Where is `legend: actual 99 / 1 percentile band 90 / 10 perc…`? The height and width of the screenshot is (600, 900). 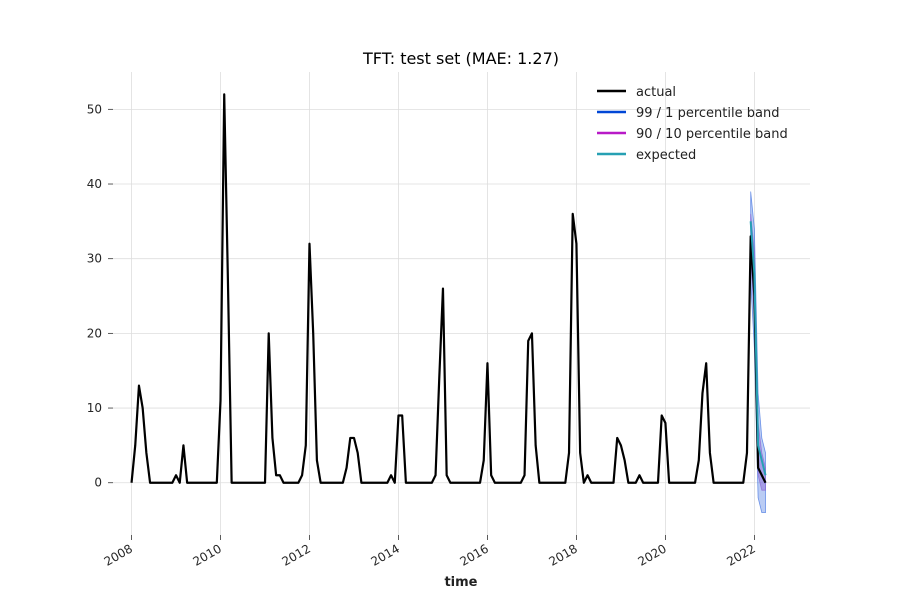
legend: actual 99 / 1 percentile band 90 / 10 perc… is located at coordinates (692, 124).